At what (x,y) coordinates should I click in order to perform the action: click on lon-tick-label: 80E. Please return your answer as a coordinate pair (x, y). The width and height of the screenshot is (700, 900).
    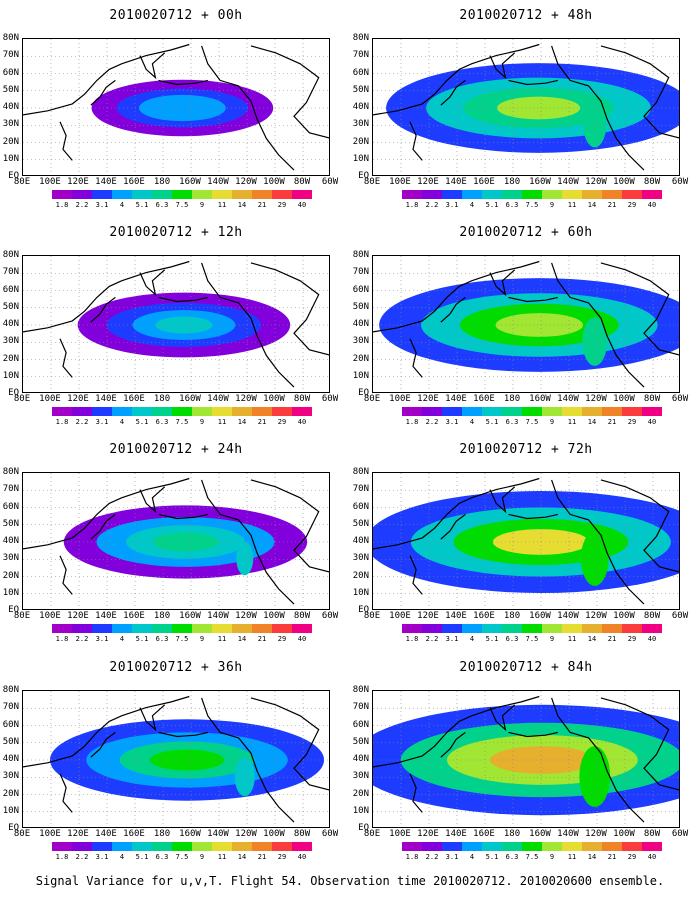
    Looking at the image, I should click on (22, 182).